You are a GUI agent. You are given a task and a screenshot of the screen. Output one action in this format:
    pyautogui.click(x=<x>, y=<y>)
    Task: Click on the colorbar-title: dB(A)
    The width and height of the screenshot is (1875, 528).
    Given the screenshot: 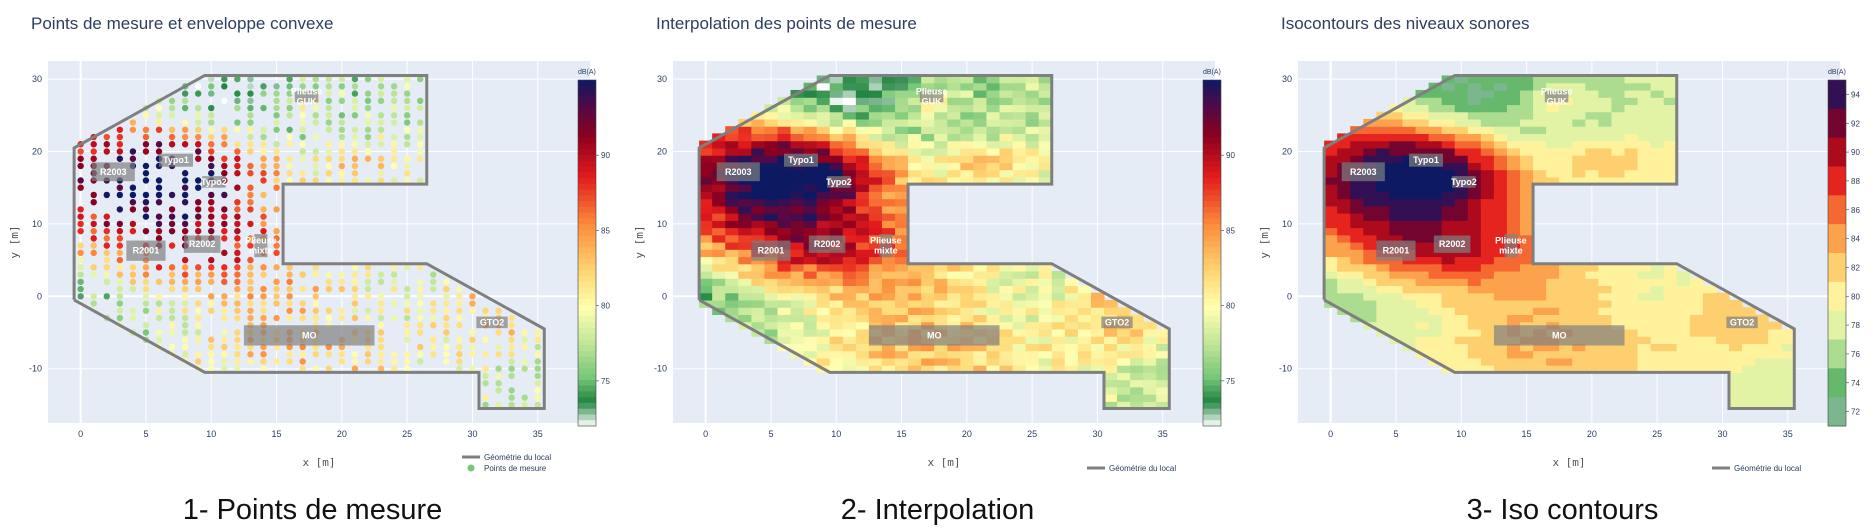 What is the action you would take?
    pyautogui.click(x=587, y=72)
    